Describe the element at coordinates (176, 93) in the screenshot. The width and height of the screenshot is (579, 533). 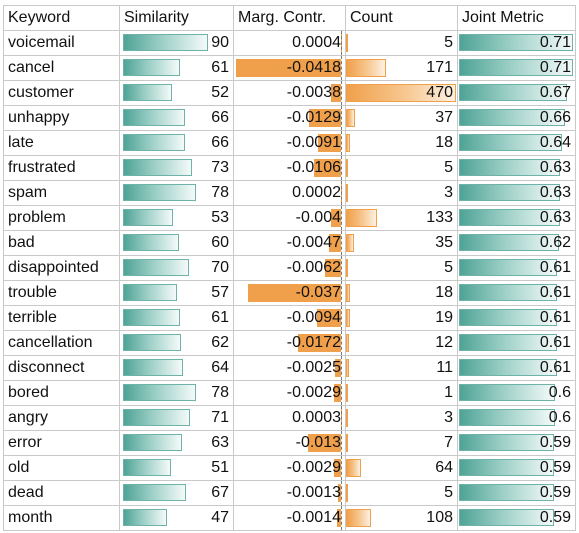
I see `similarity-cell: 52` at that location.